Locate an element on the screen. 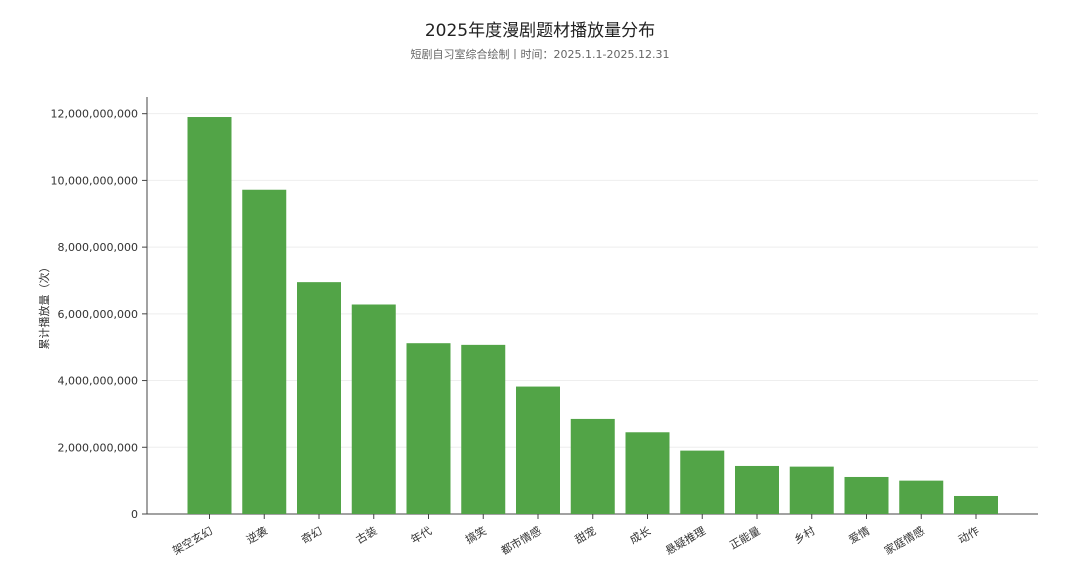 The height and width of the screenshot is (586, 1080). y-tick-label: 0 is located at coordinates (134, 514).